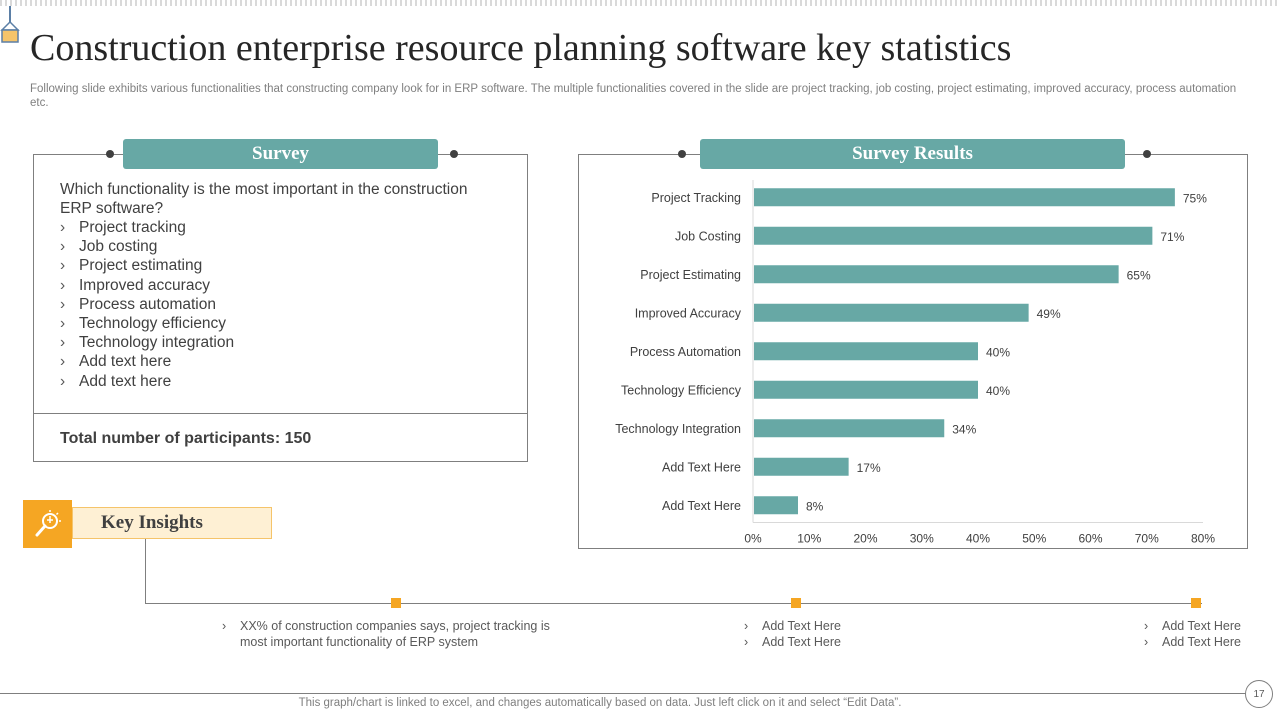 The height and width of the screenshot is (720, 1280). Describe the element at coordinates (172, 523) in the screenshot. I see `key-insights-label: Key Insights` at that location.